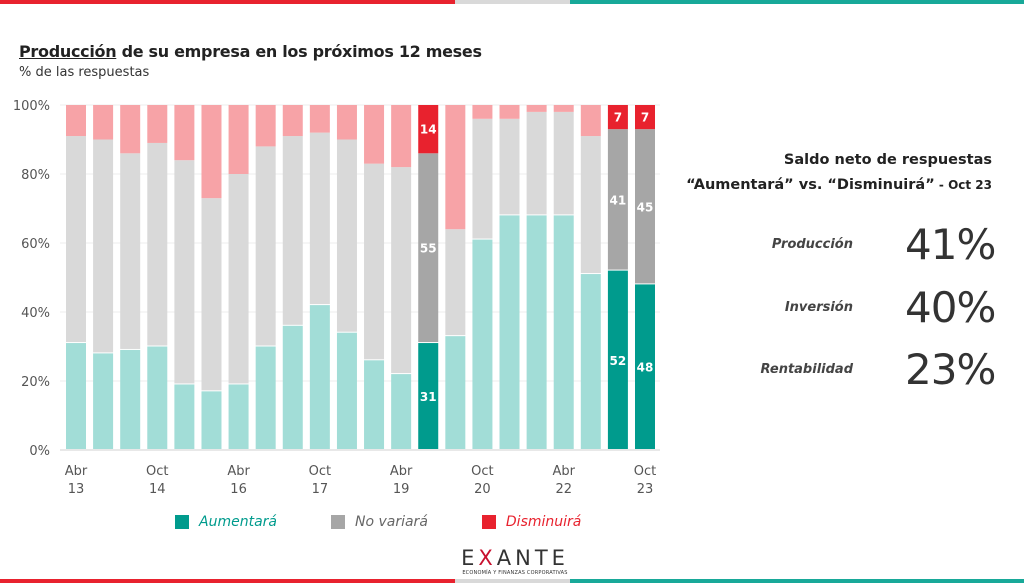 The height and width of the screenshot is (583, 1024). Describe the element at coordinates (299, 51) in the screenshot. I see `title-rest: de su empresa en los próximos 12 meses` at that location.